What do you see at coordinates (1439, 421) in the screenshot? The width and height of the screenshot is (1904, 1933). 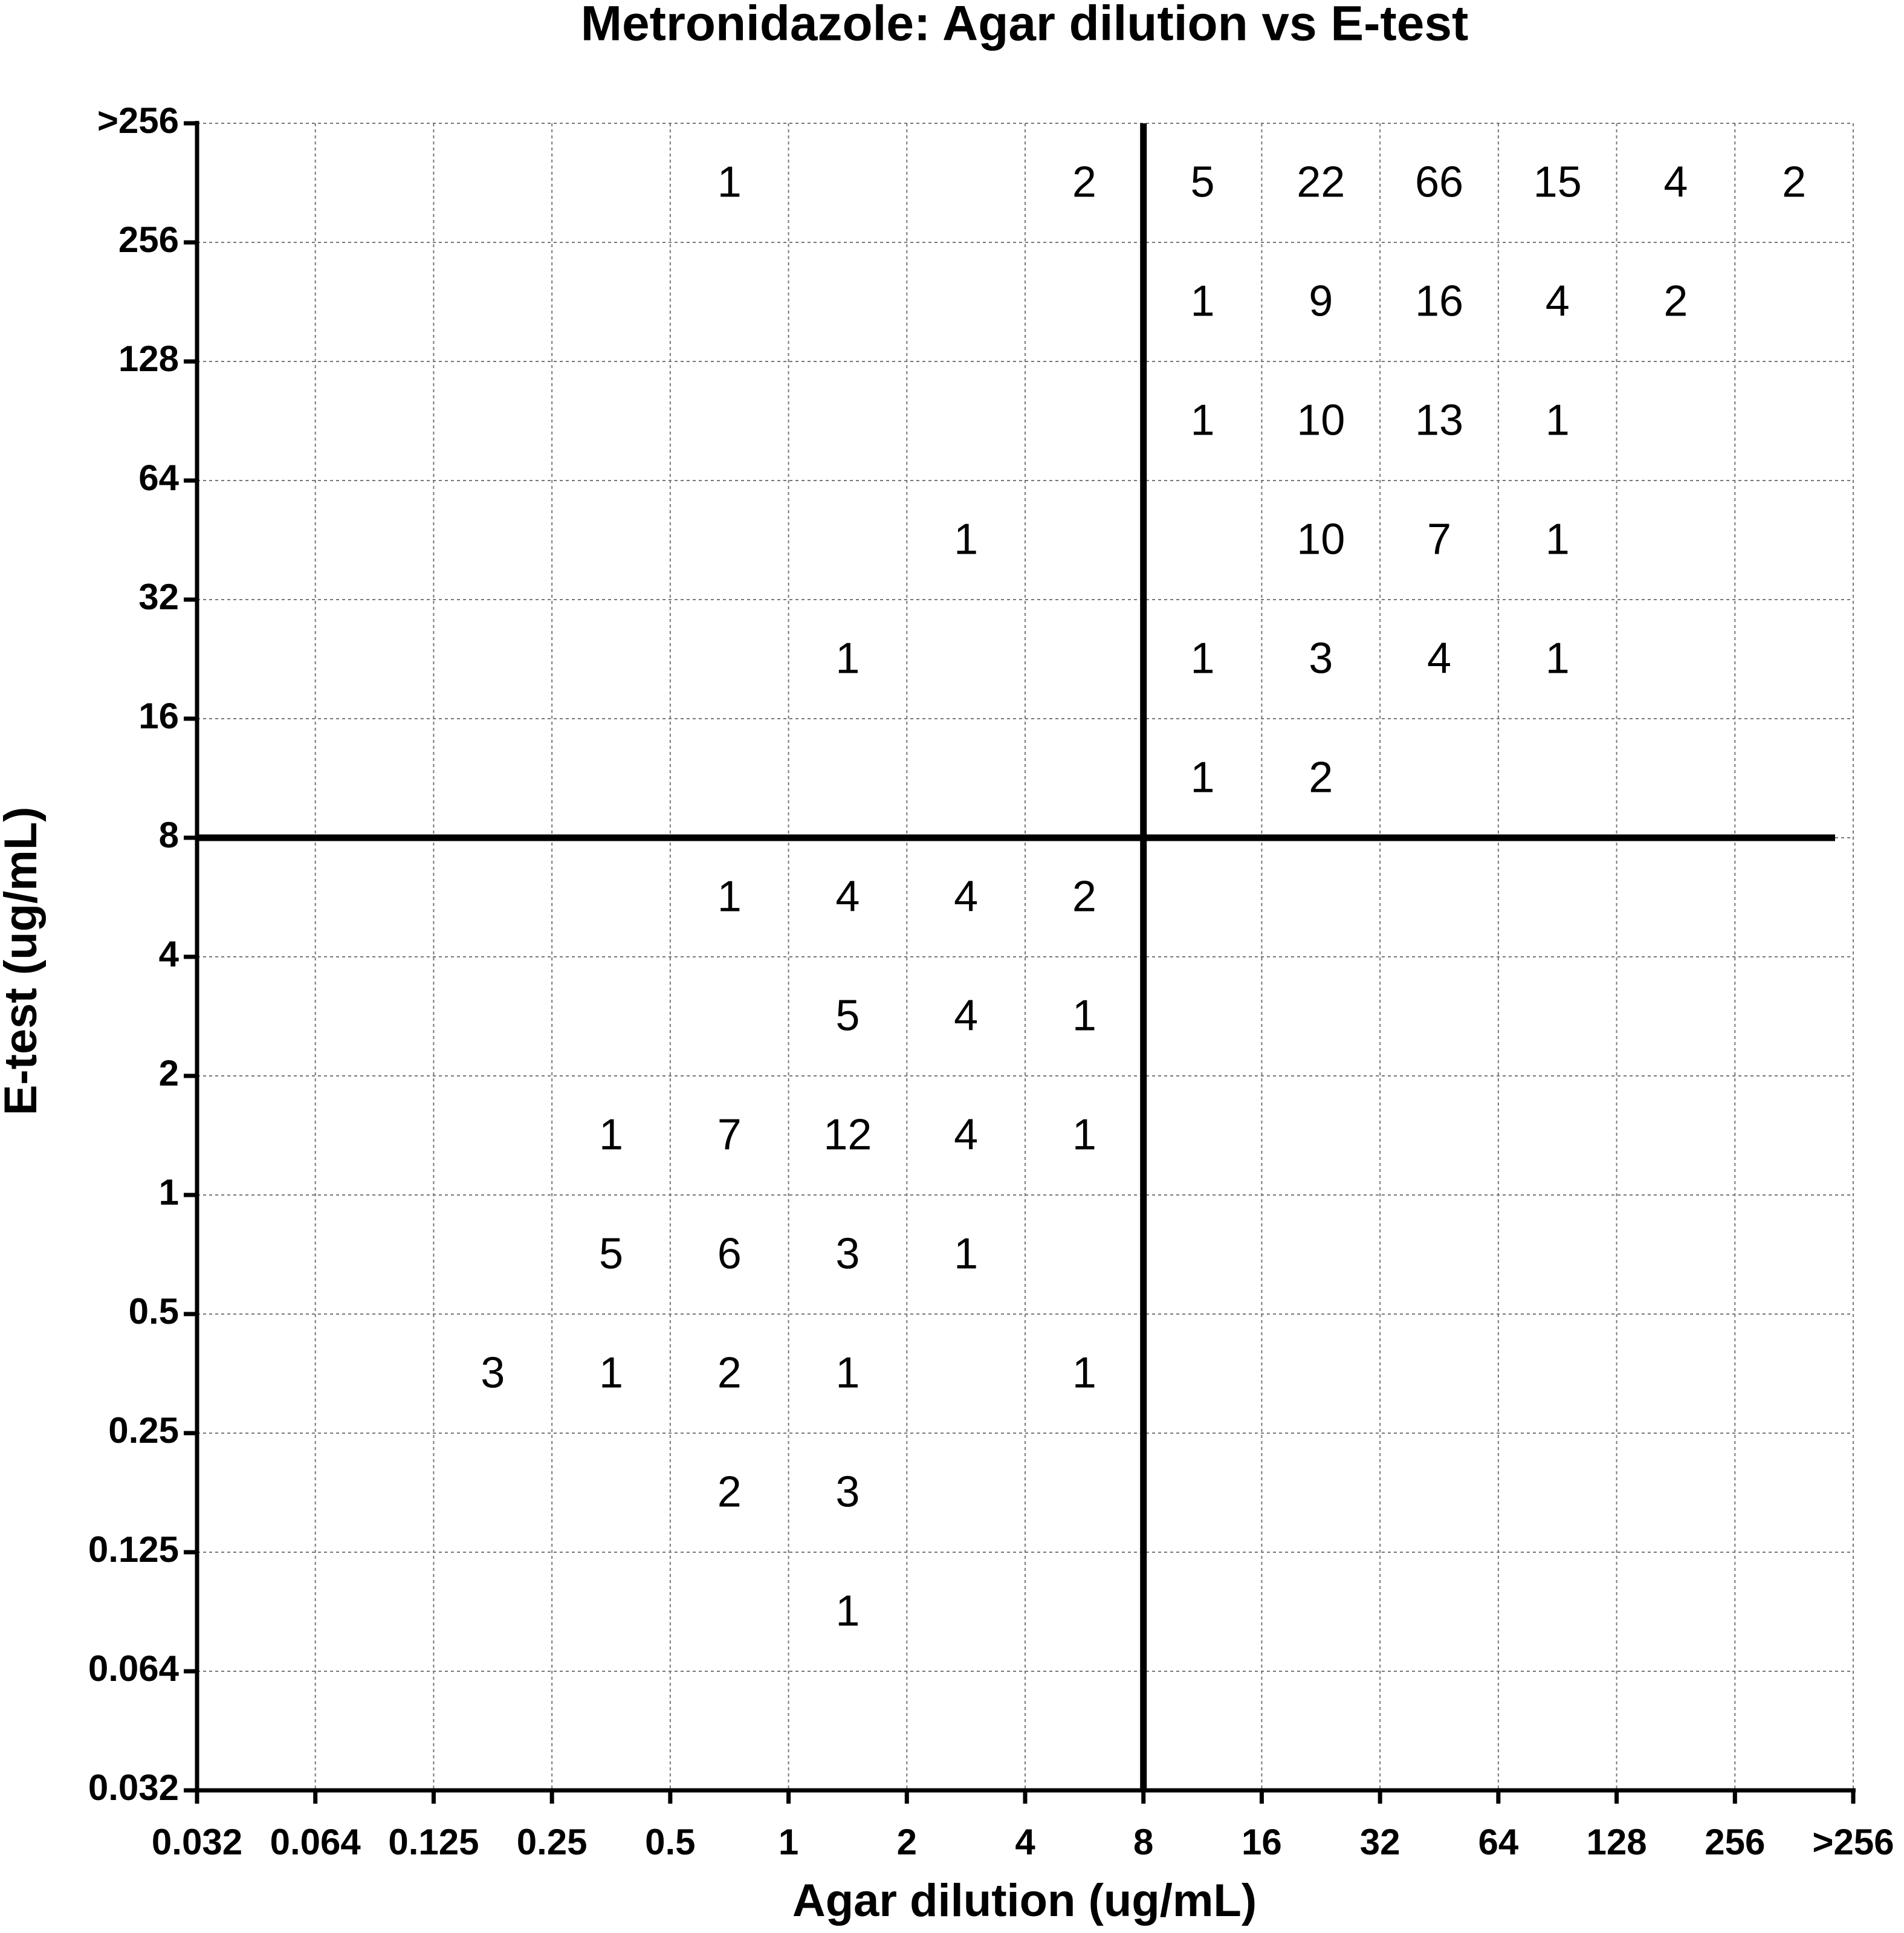 I see `count-label: 13` at bounding box center [1439, 421].